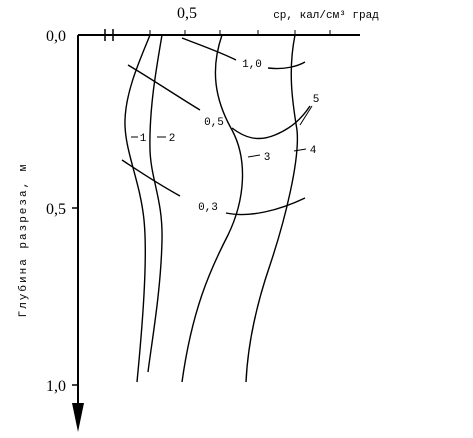 This screenshot has height=438, width=473. What do you see at coordinates (313, 151) in the screenshot?
I see `curve-label: 4` at bounding box center [313, 151].